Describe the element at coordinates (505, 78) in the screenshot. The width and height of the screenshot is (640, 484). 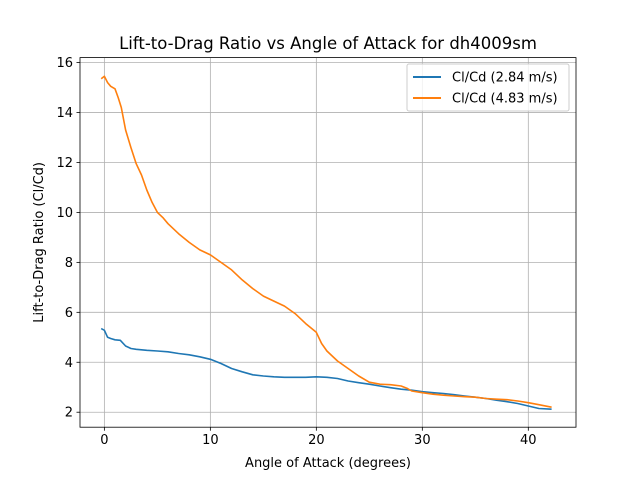
I see `legend-label-series-0: Cl/Cd (2.84 m/s)` at that location.